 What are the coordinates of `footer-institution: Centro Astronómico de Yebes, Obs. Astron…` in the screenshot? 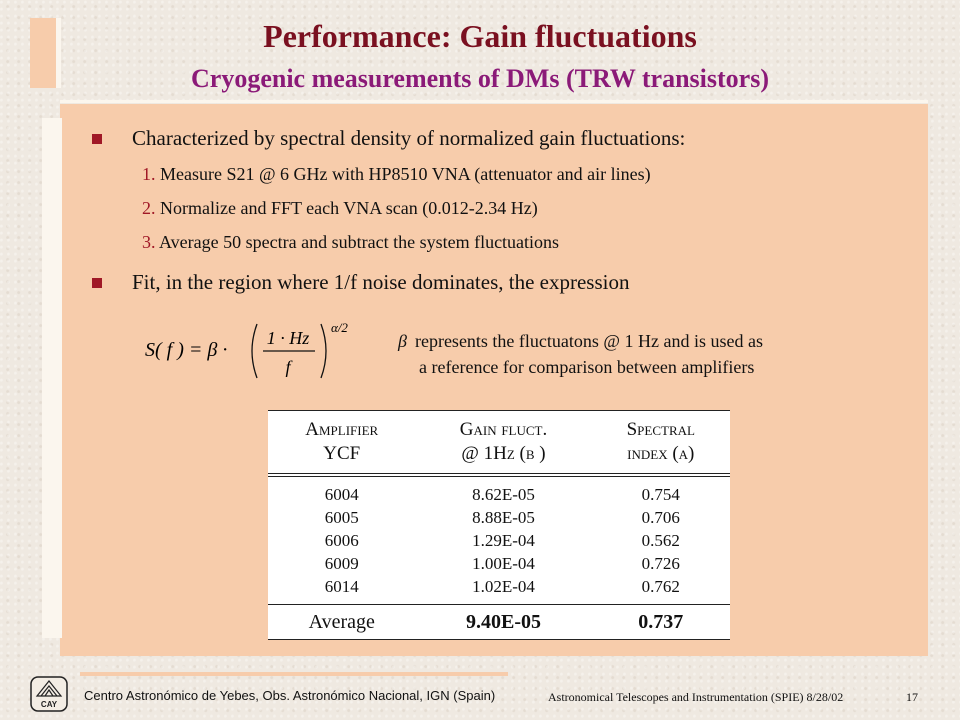 It's located at (290, 695).